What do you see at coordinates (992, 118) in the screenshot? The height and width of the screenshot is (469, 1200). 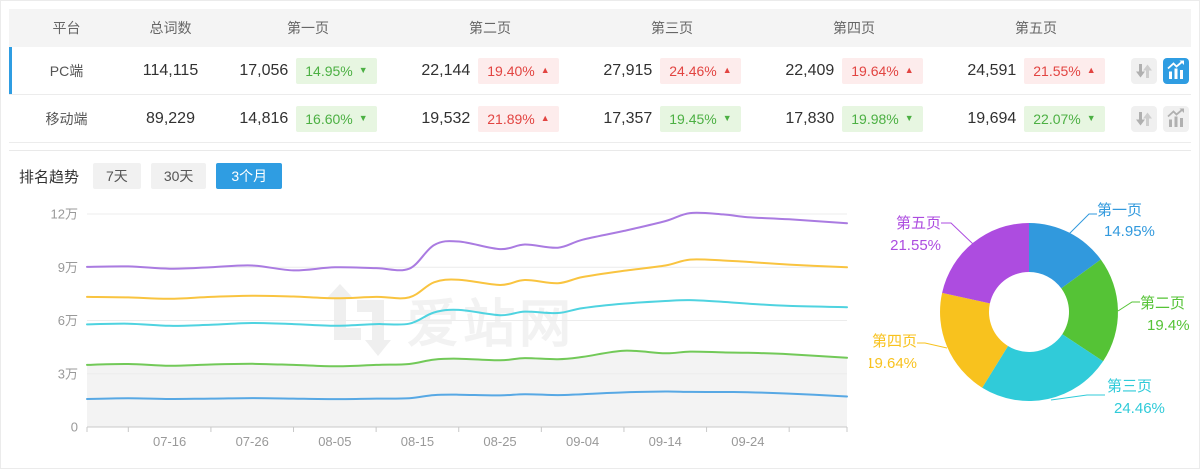 I see `page5-value: 19,694` at bounding box center [992, 118].